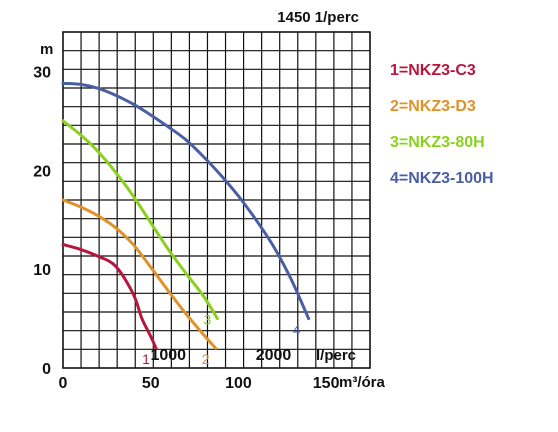 This screenshot has width=558, height=432. What do you see at coordinates (433, 70) in the screenshot?
I see `legend-entry-1: 1=NKZ3-C3` at bounding box center [433, 70].